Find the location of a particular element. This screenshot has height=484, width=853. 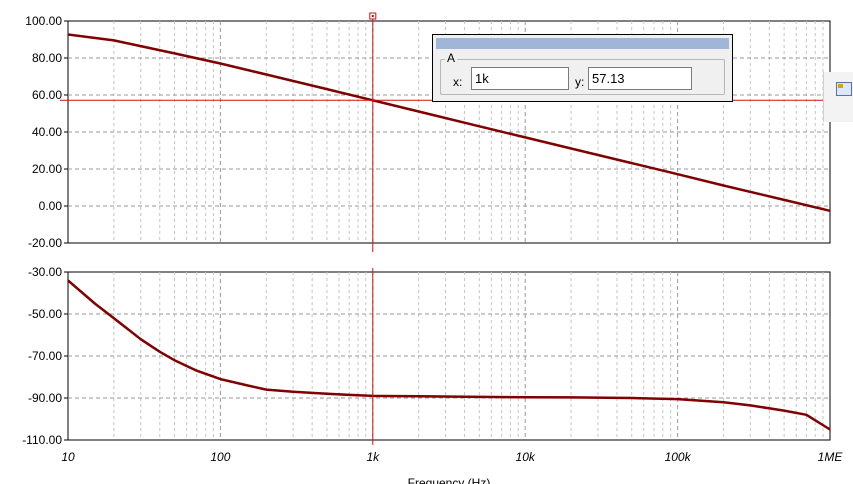

y-tick-label: 20.00 is located at coordinates (47, 169).